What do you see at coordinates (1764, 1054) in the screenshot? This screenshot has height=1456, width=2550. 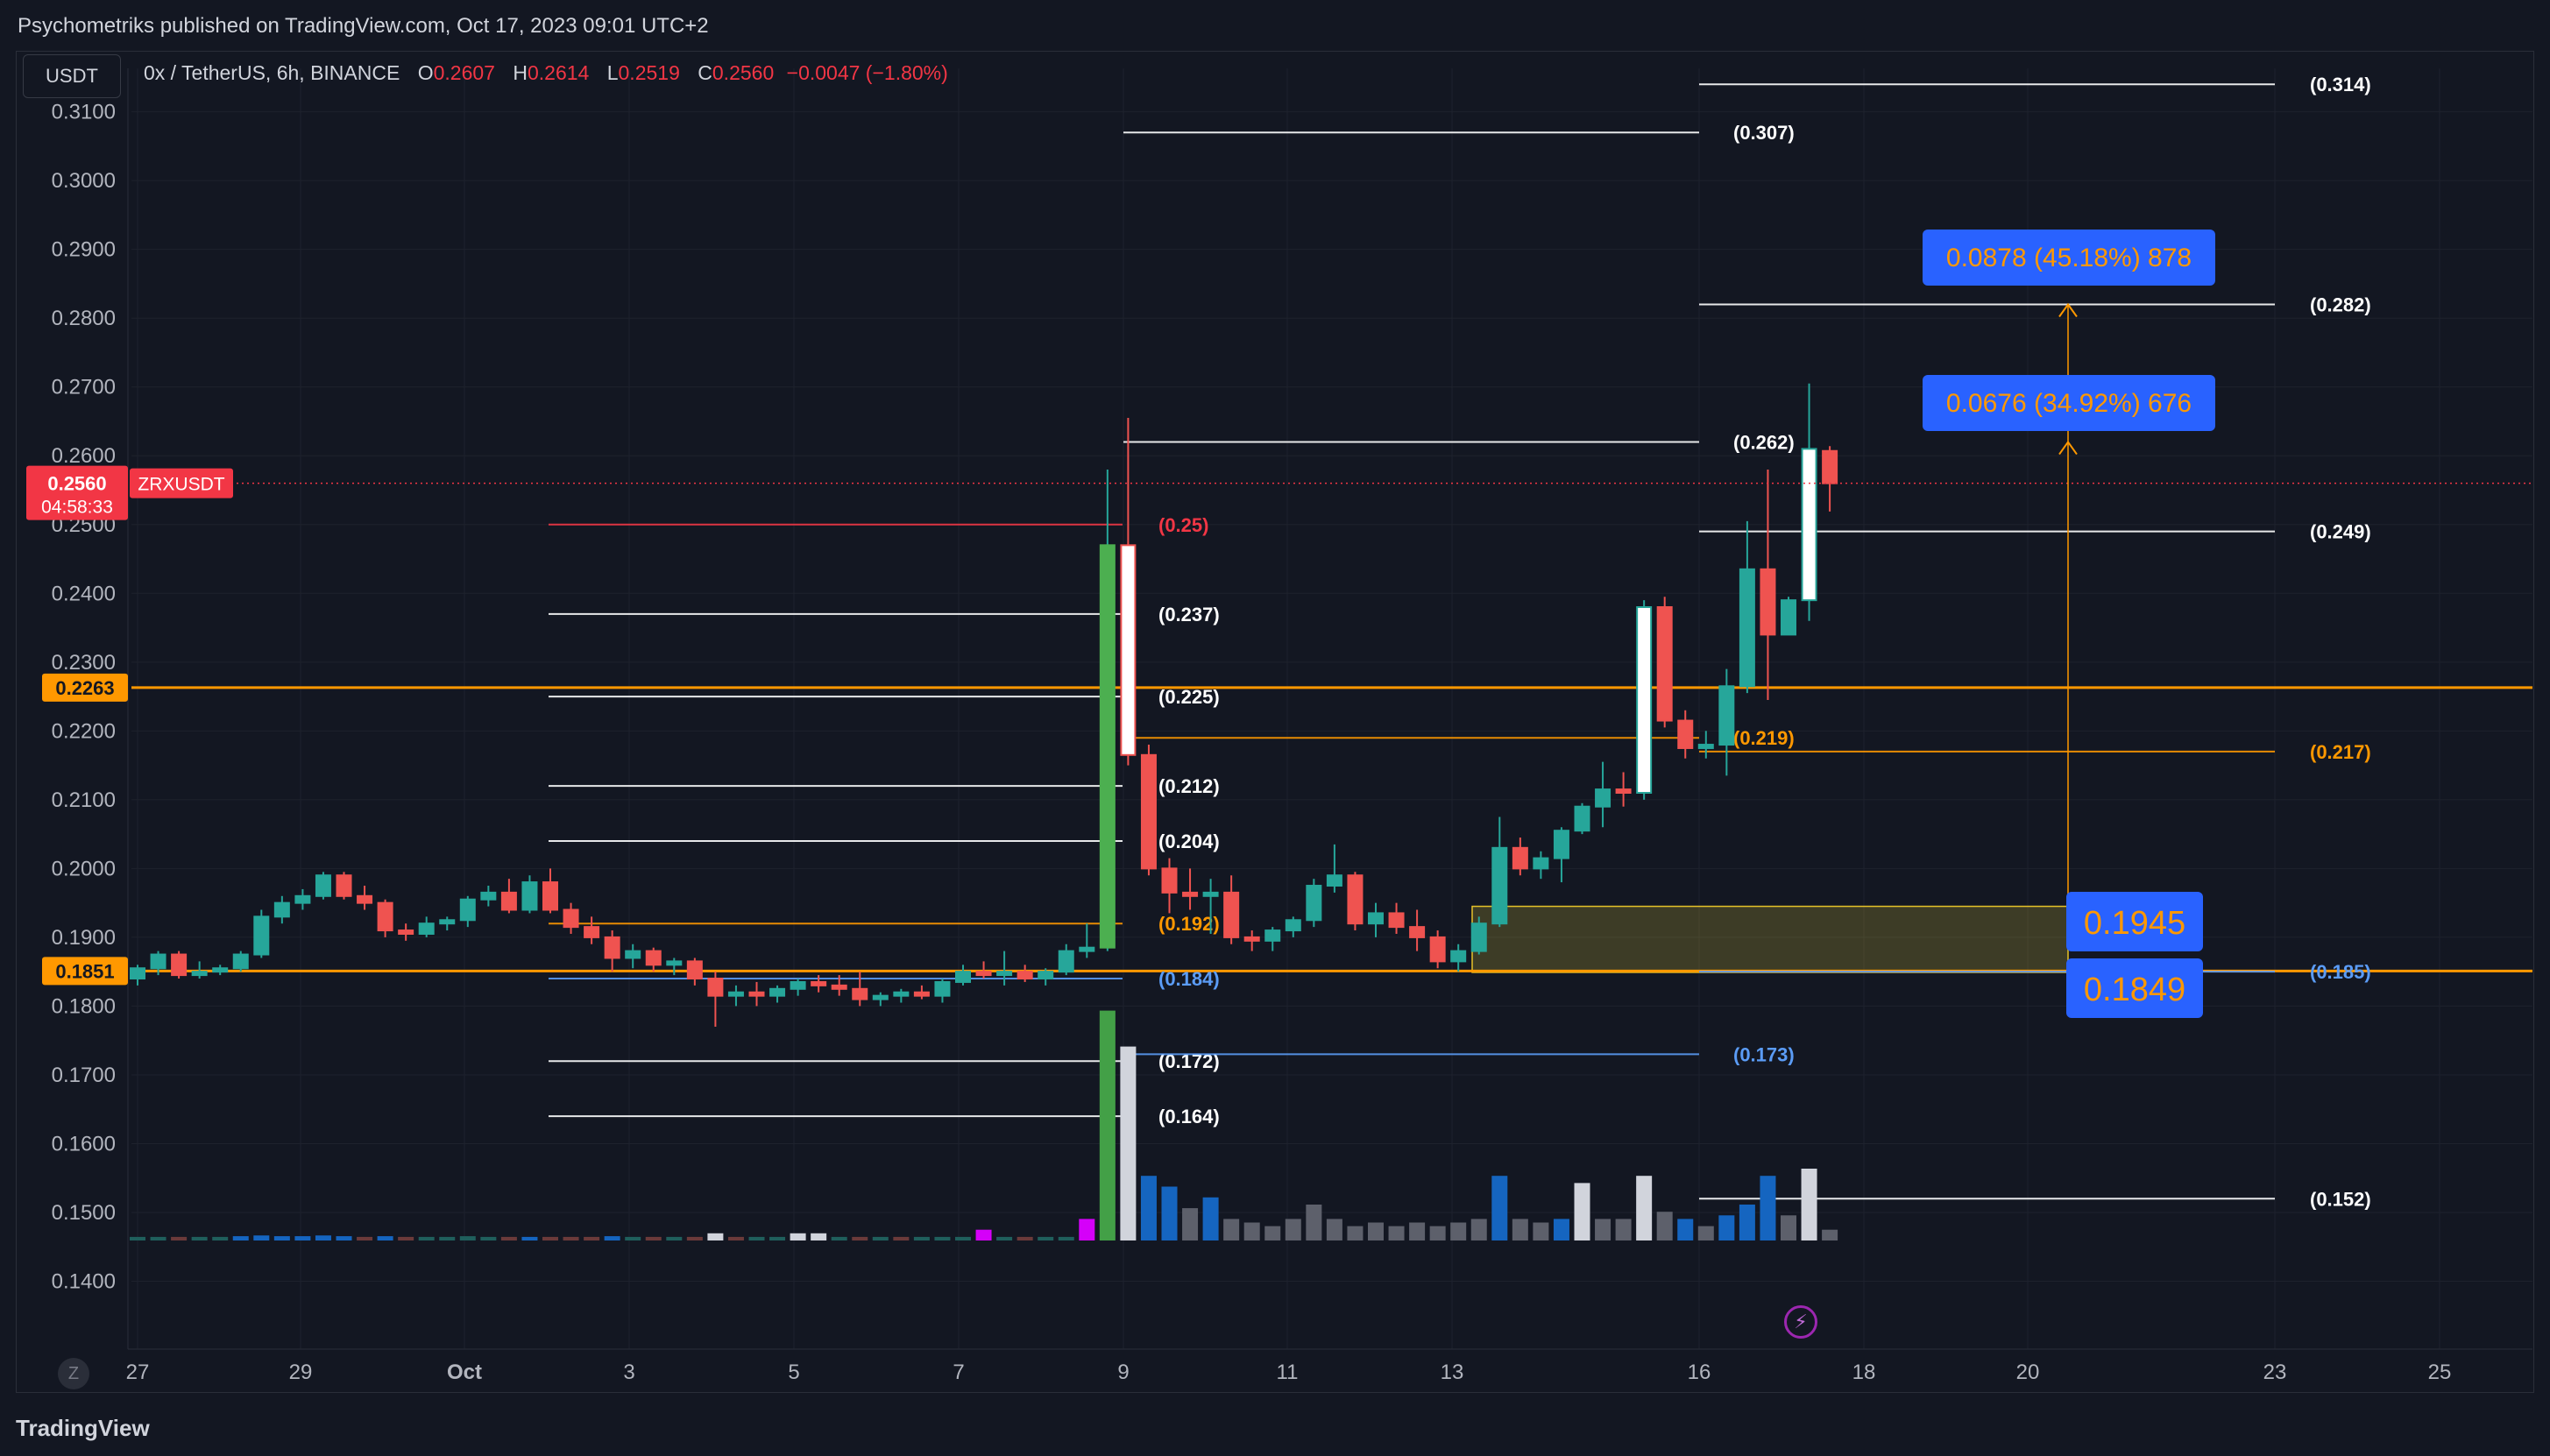 I see `fib-level-mid-label: (0.173)` at bounding box center [1764, 1054].